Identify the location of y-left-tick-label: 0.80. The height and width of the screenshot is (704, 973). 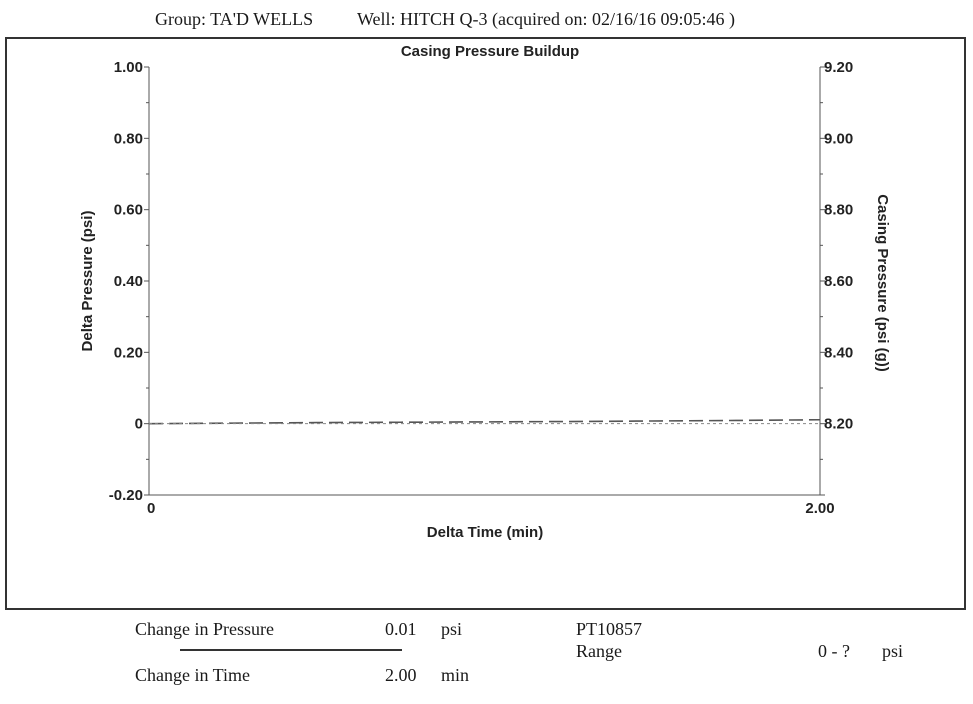
(128, 138).